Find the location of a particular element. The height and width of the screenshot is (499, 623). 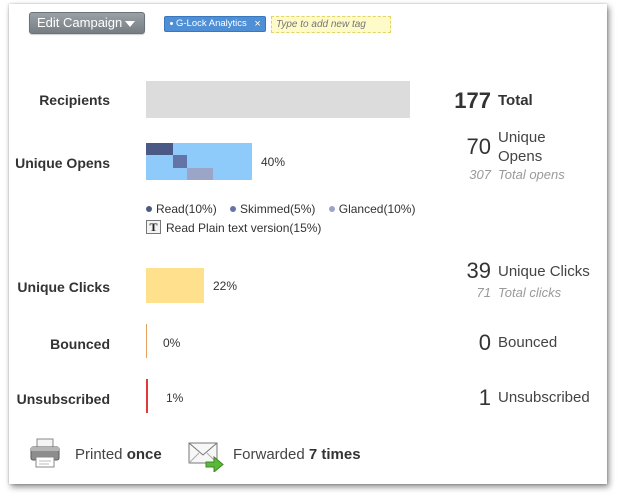

unique-opens-count-label-1: Unique is located at coordinates (522, 137).